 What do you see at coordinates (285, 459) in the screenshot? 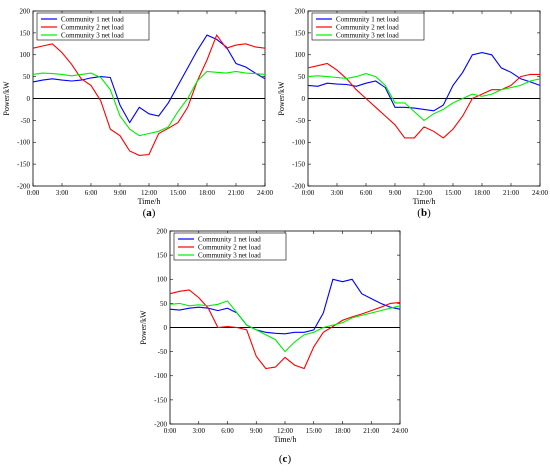
I see `panel-label: (c)` at bounding box center [285, 459].